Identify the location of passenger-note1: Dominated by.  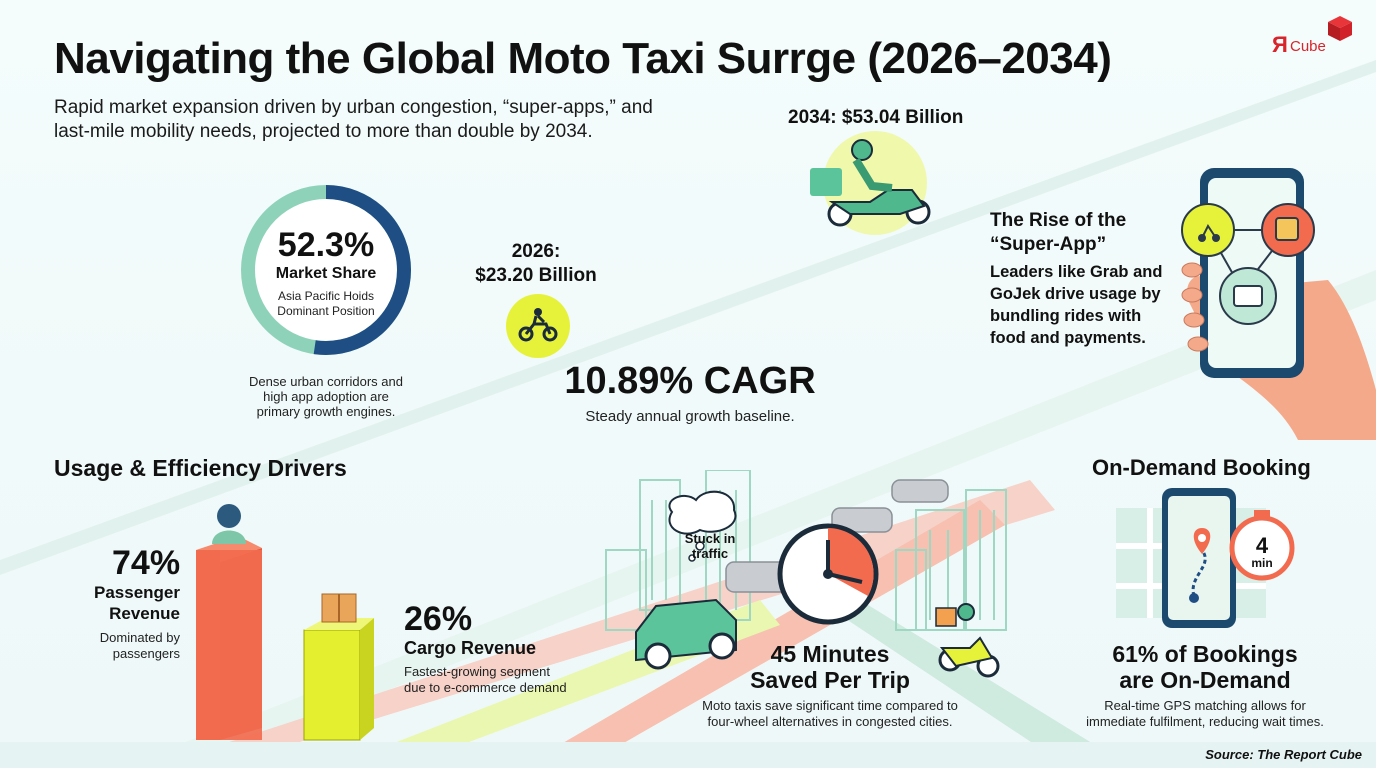
(139, 637).